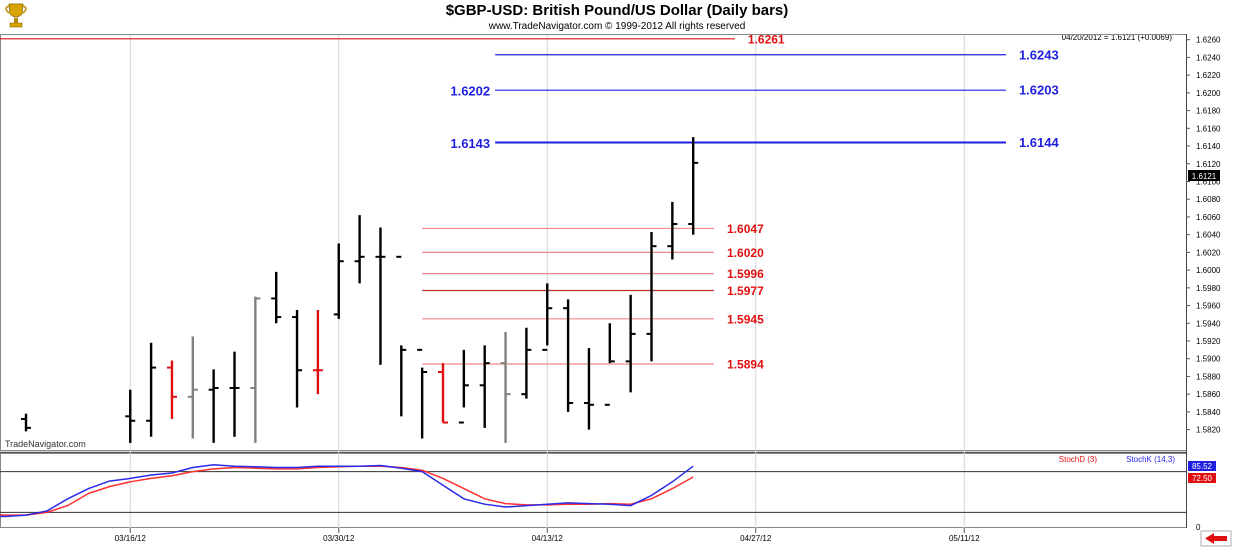  I want to click on price-tick-label: 1.6160, so click(1208, 128).